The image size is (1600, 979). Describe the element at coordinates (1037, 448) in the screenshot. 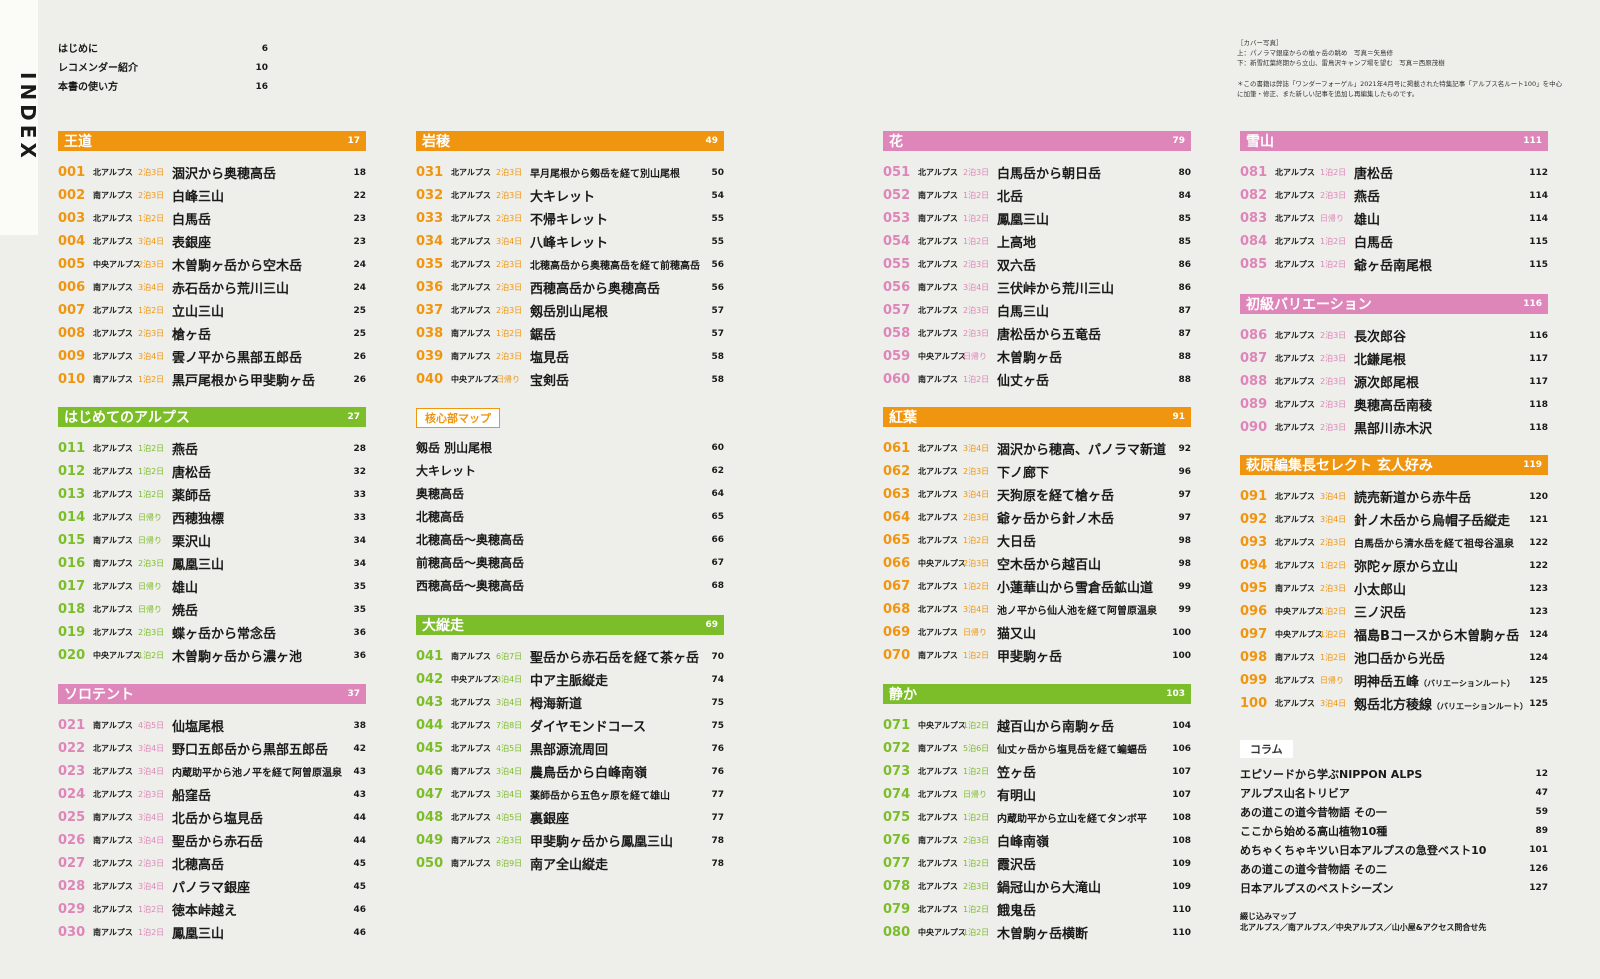

I see `route-row: 061 北アルプス 3泊4日 涸沢から穂高、パノラマ新道 92` at that location.